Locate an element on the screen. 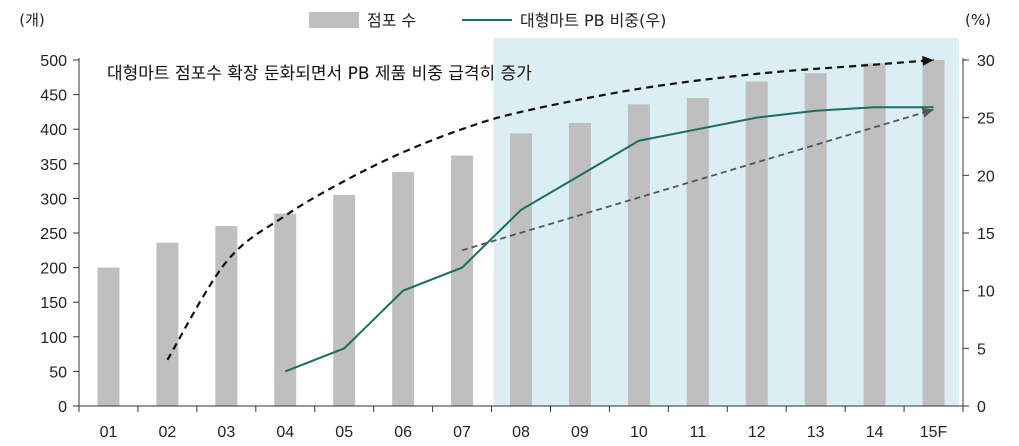  legend: 점포 수 대형마트 PB 비중(우) is located at coordinates (487, 20).